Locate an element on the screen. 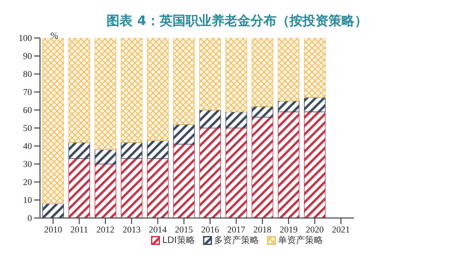  chart-title: 图表 4：英国职业养老金分布（按投资策略） is located at coordinates (237, 21).